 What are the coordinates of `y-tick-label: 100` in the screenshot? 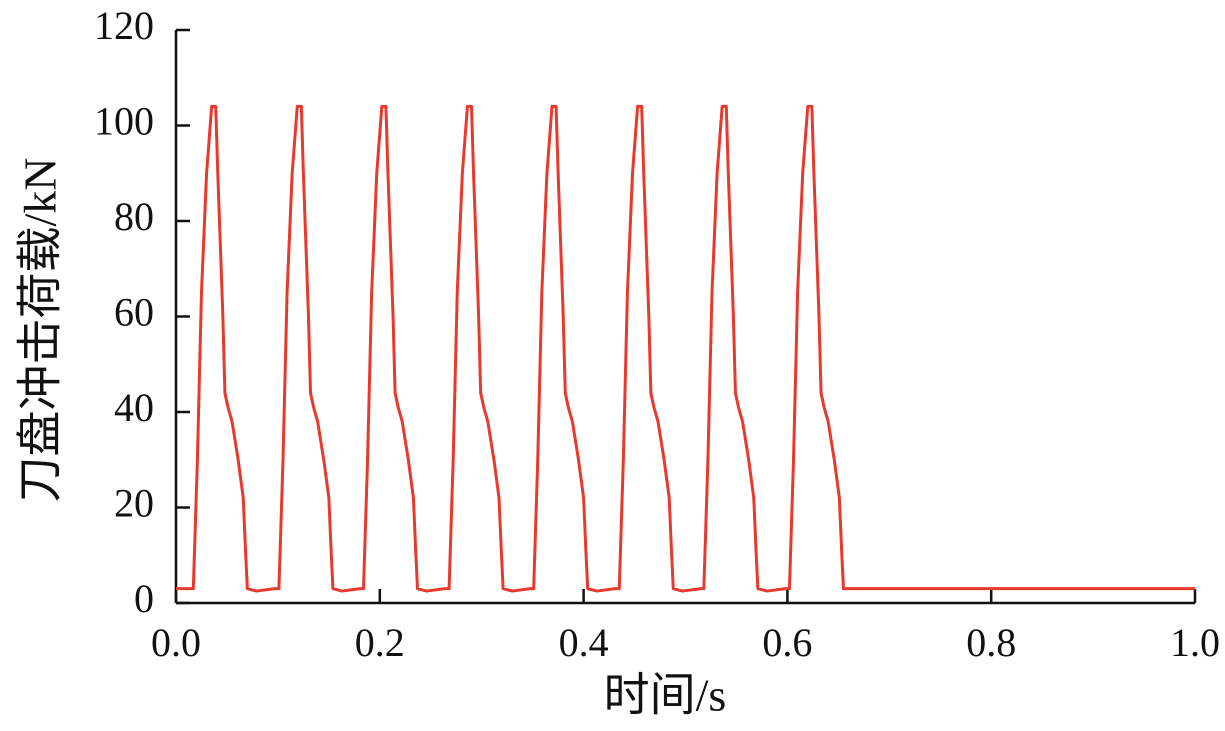 It's located at (124, 121).